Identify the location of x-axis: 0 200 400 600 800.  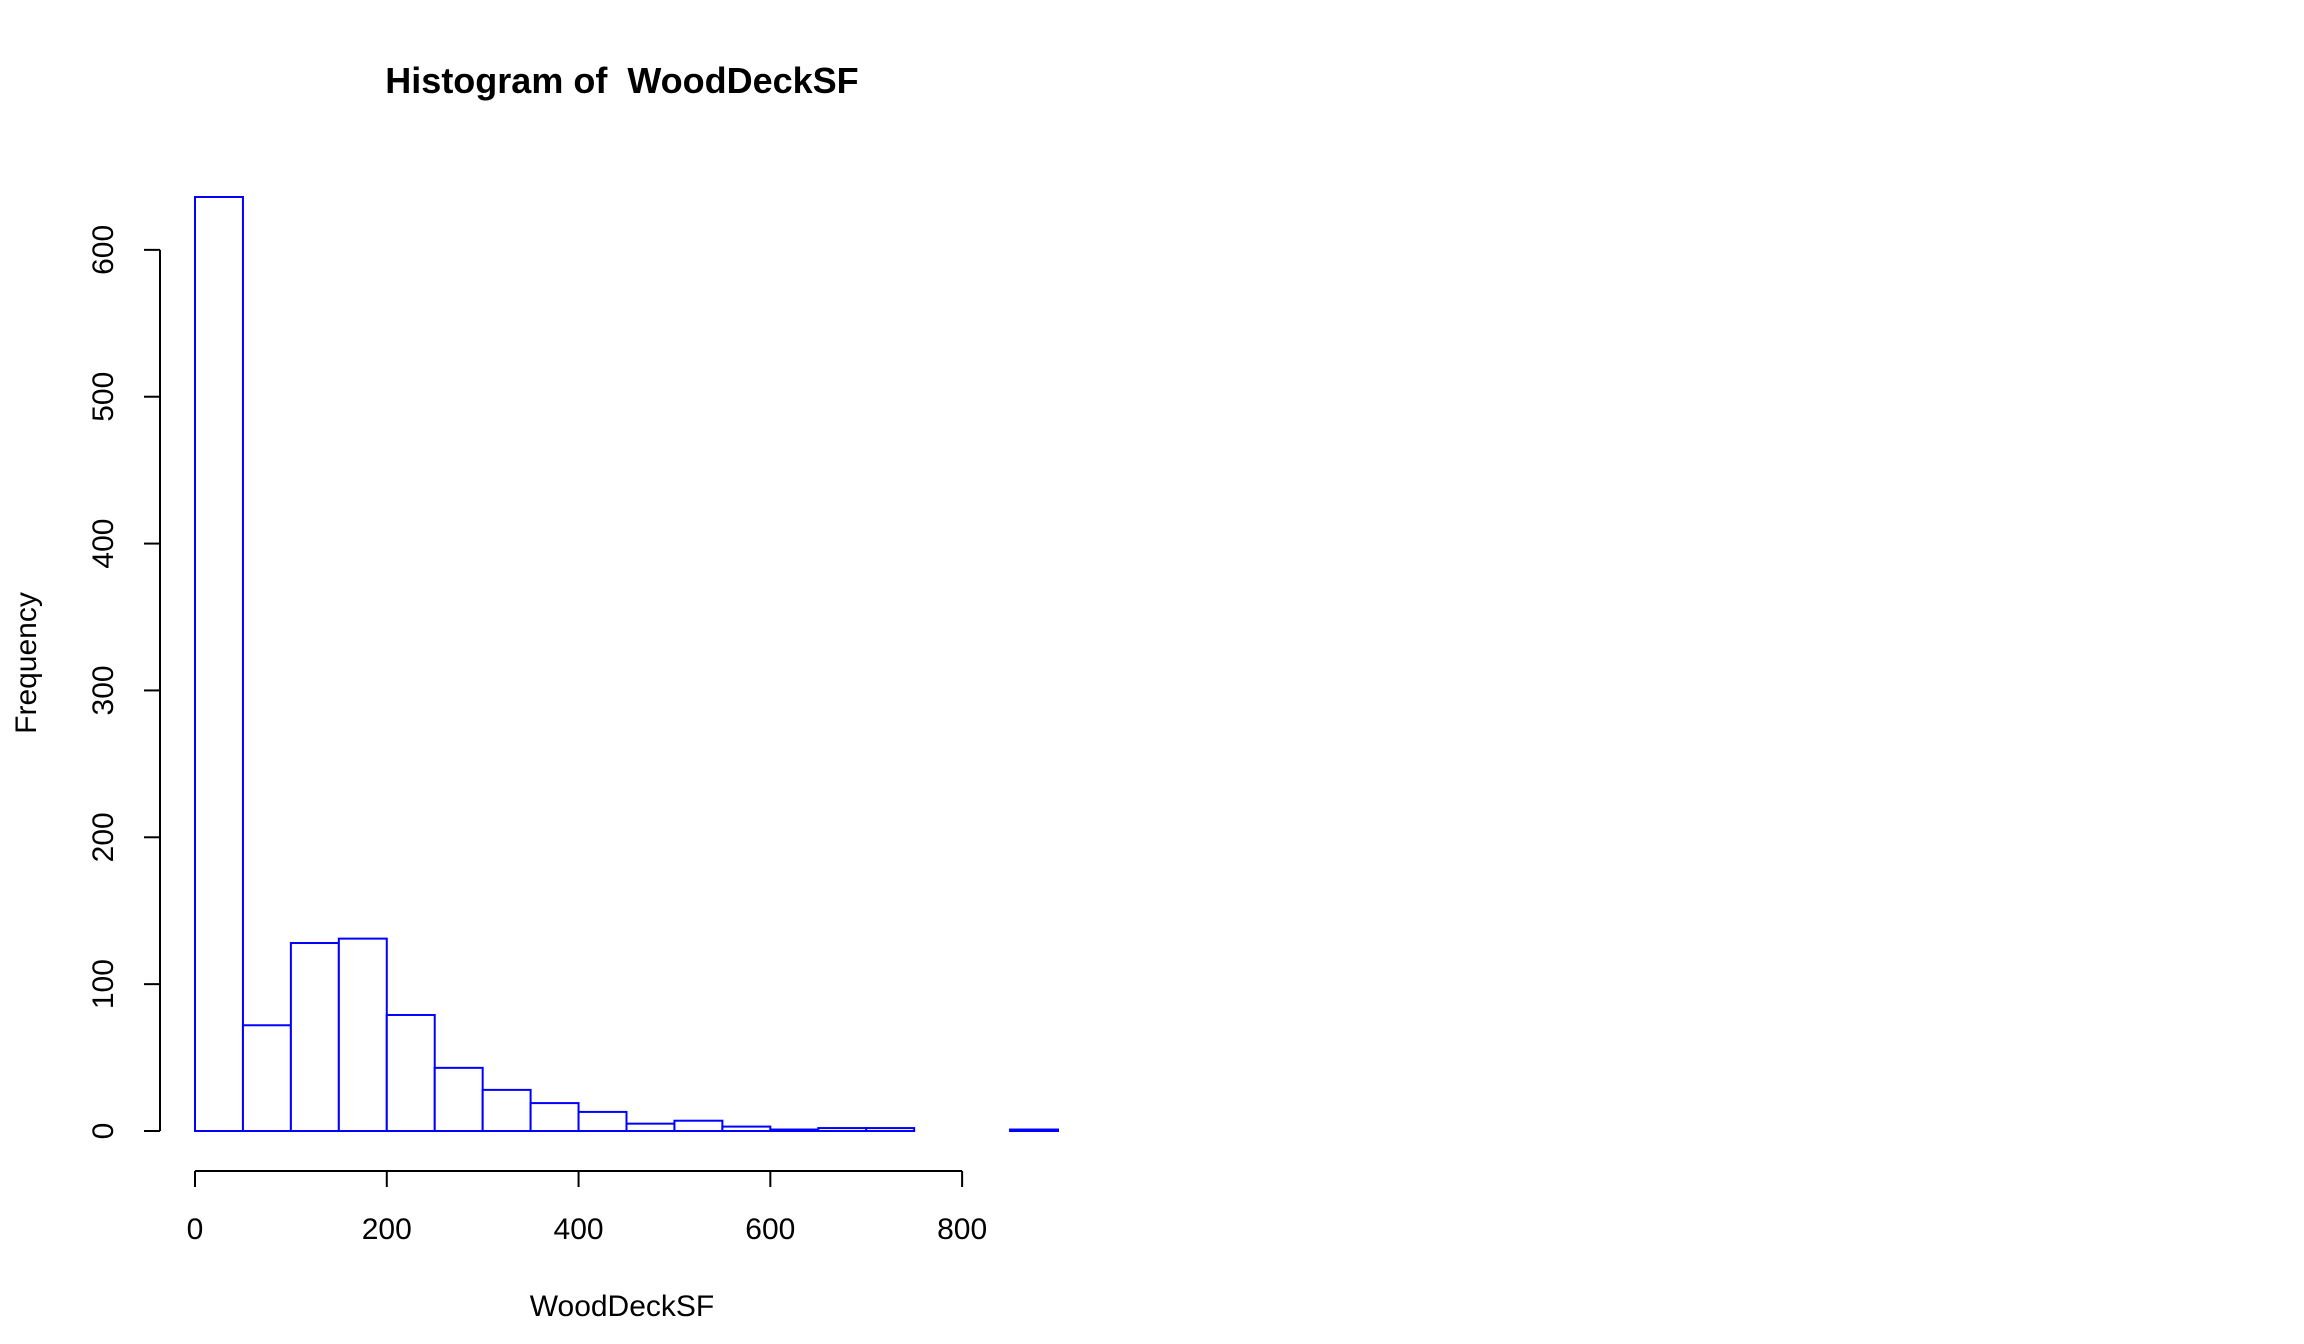
(587, 1208).